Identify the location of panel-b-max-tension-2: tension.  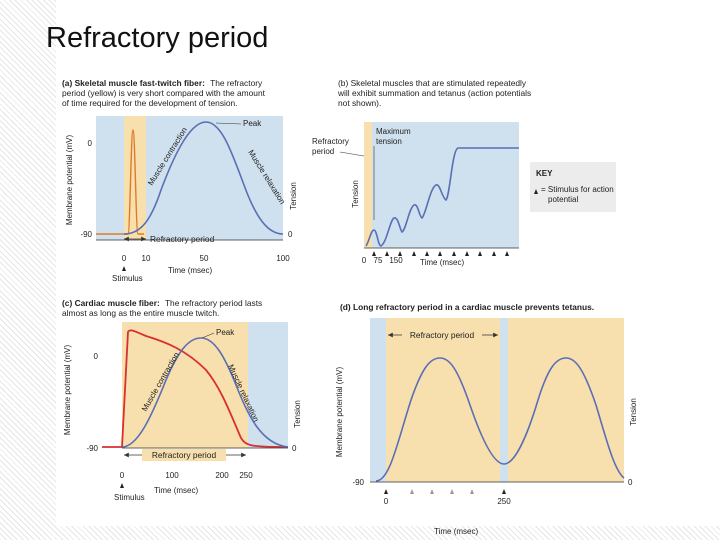
(389, 141).